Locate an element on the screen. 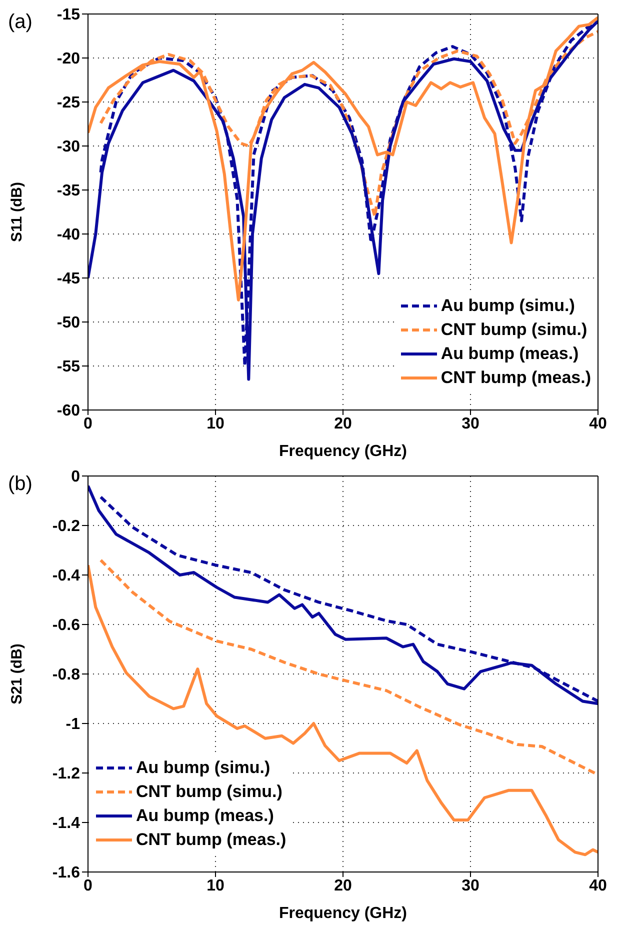 The height and width of the screenshot is (942, 621). y-tick-label: -1.6 is located at coordinates (66, 873).